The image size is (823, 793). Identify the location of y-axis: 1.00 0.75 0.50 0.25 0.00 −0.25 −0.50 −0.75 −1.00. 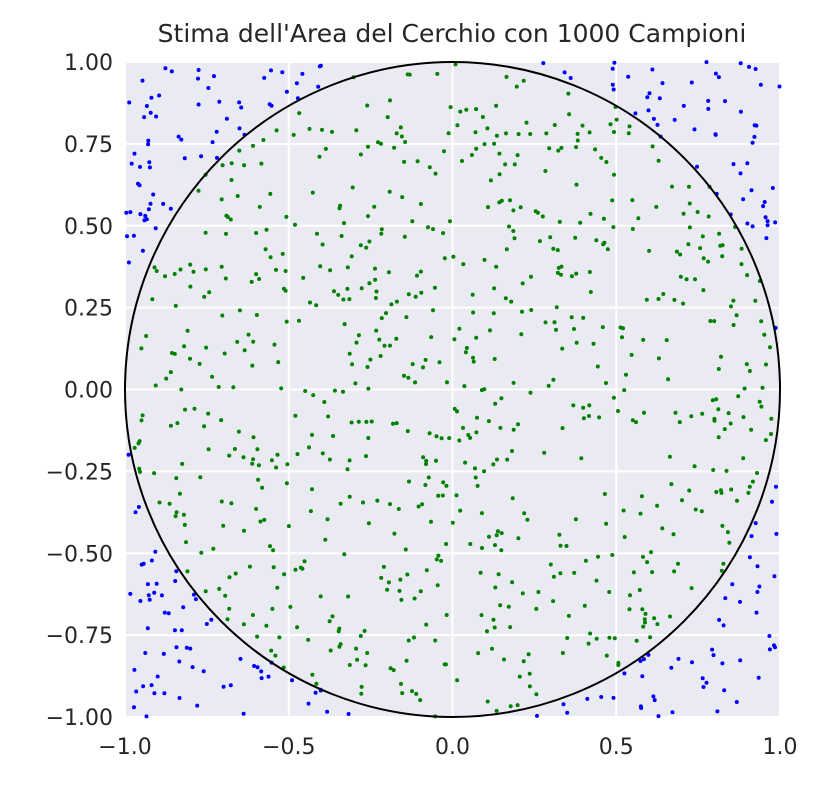
(79, 391).